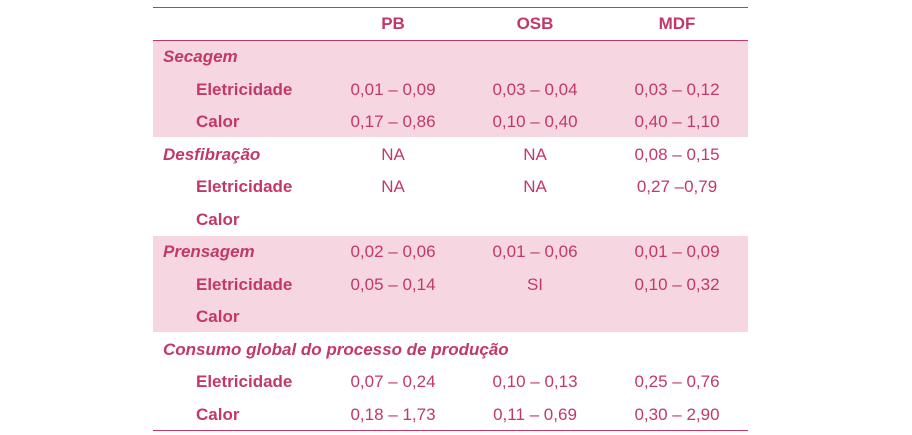 The width and height of the screenshot is (912, 435). What do you see at coordinates (450, 430) in the screenshot?
I see `bottom-rule` at bounding box center [450, 430].